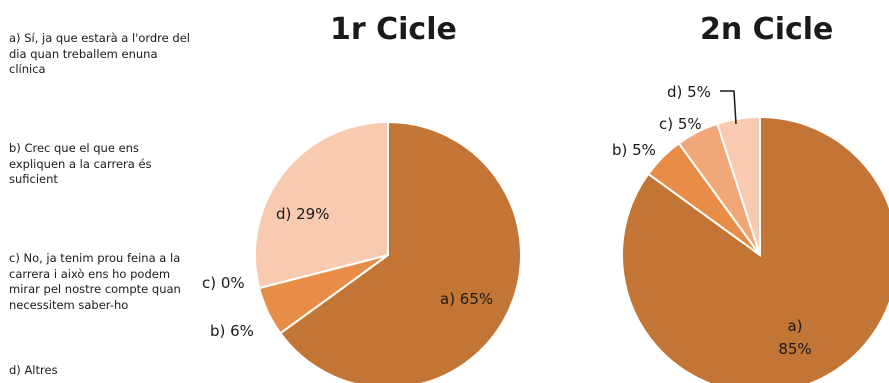 This screenshot has height=383, width=889. I want to click on pie2-slice-d, so click(738, 185).